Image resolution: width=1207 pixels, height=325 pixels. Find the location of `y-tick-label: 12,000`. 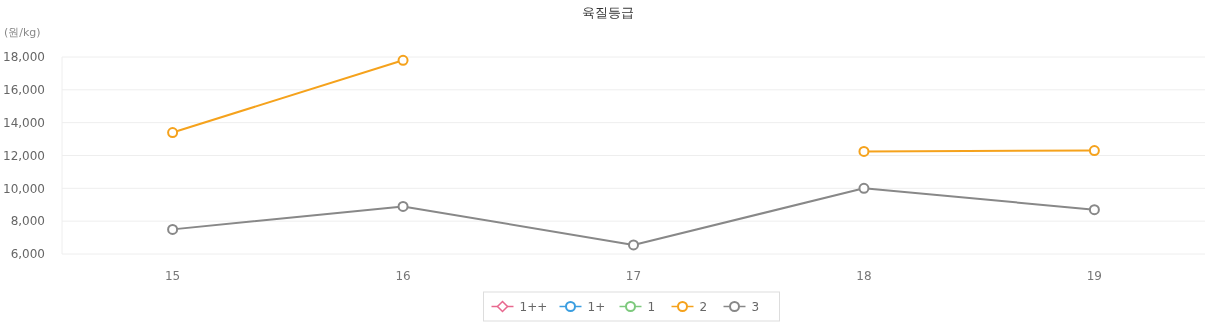

y-tick-label: 12,000 is located at coordinates (24, 155).